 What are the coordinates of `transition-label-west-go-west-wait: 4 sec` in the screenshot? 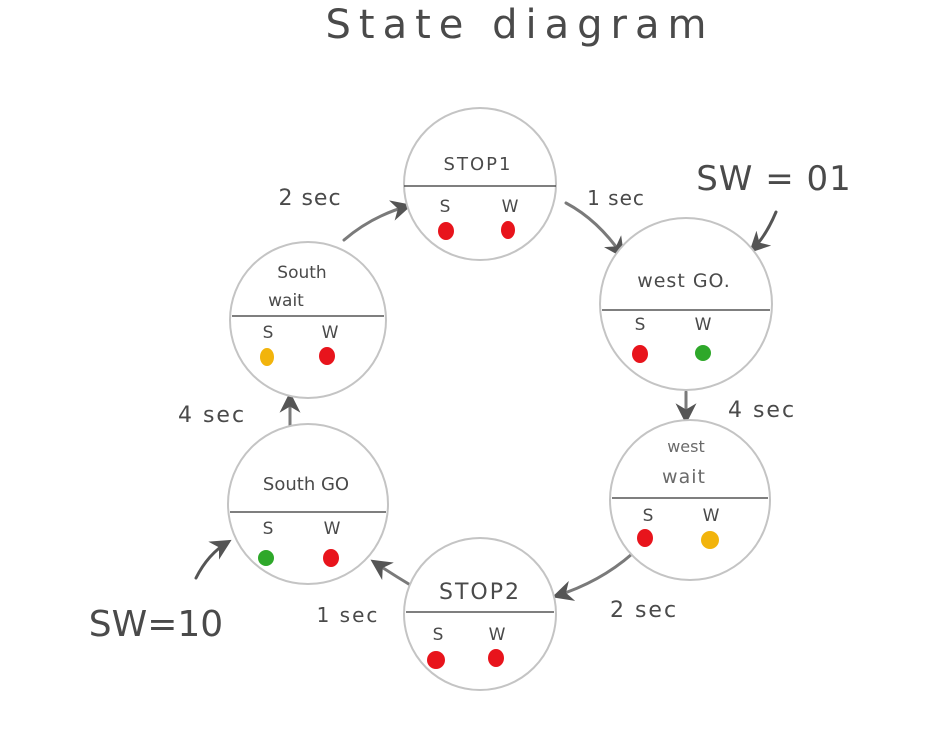 It's located at (762, 410).